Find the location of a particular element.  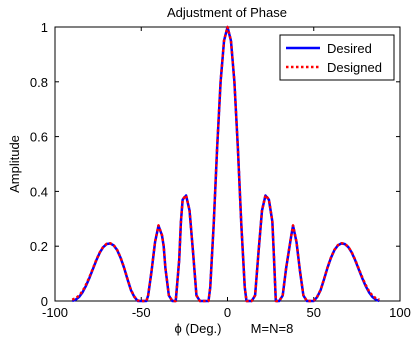

legend-box is located at coordinates (337, 57).